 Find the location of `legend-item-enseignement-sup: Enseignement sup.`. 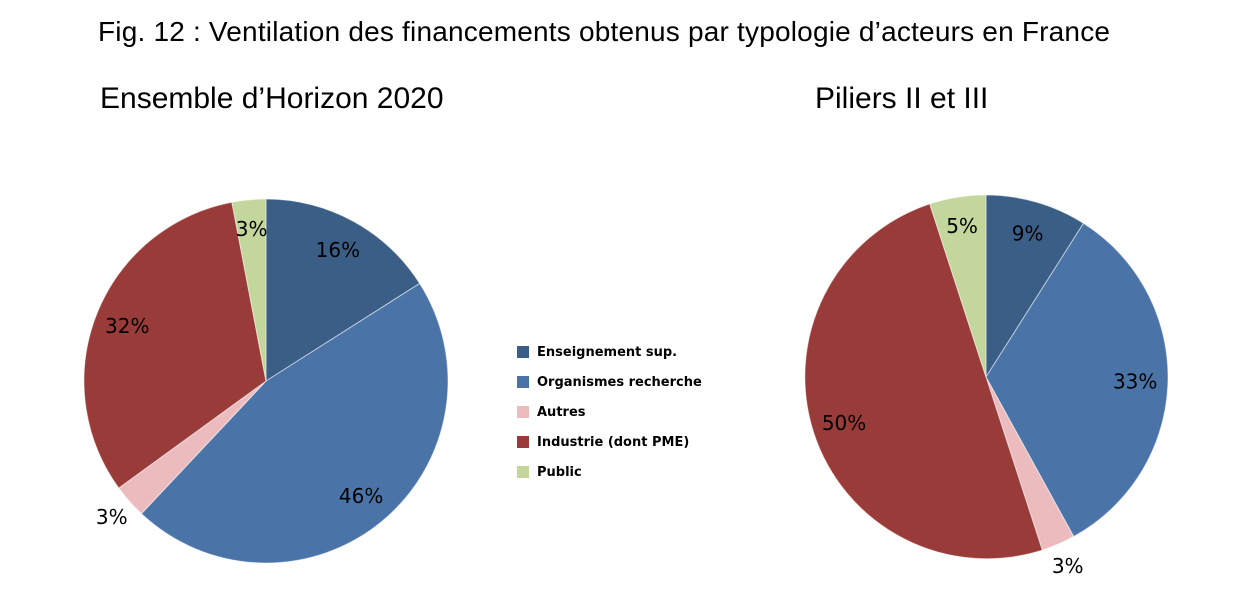

legend-item-enseignement-sup: Enseignement sup. is located at coordinates (609, 352).